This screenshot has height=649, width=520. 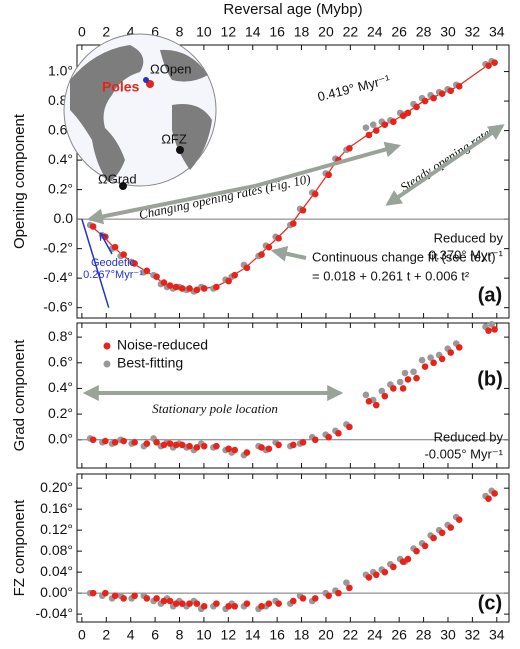 I want to click on annotation: Continuous change fit (see text), so click(x=404, y=256).